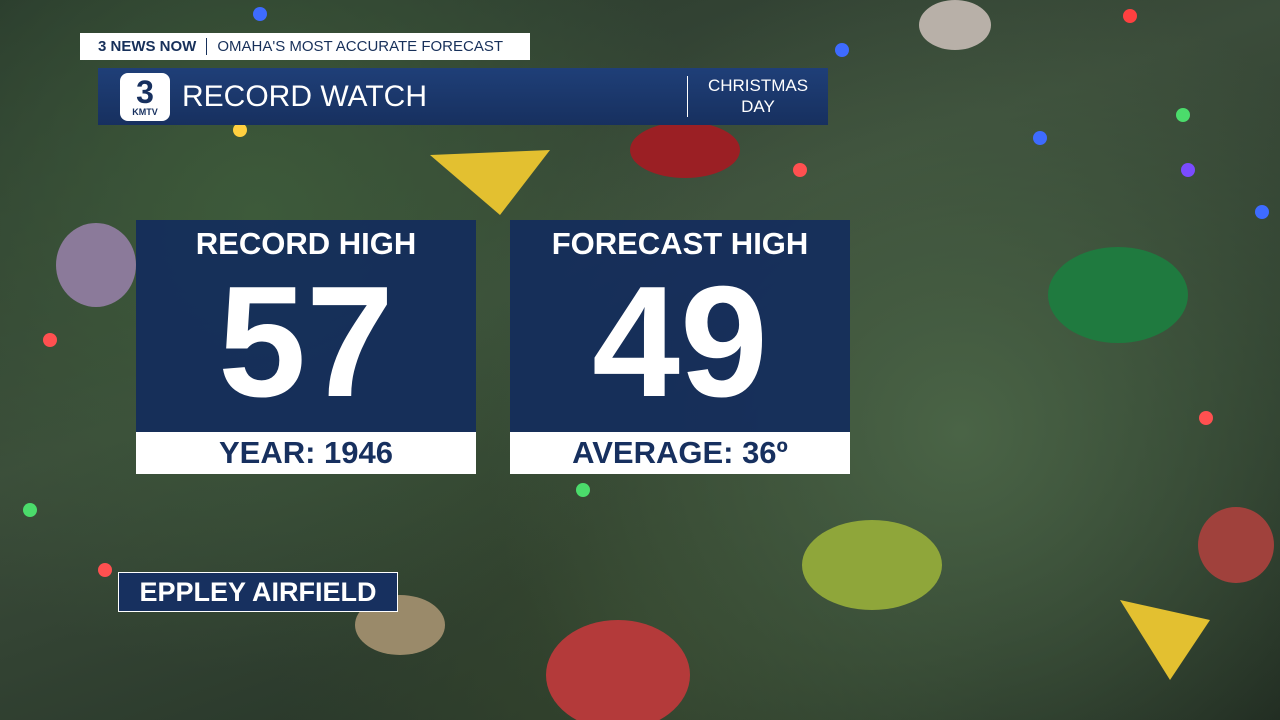  I want to click on logo-call: KMTV, so click(145, 112).